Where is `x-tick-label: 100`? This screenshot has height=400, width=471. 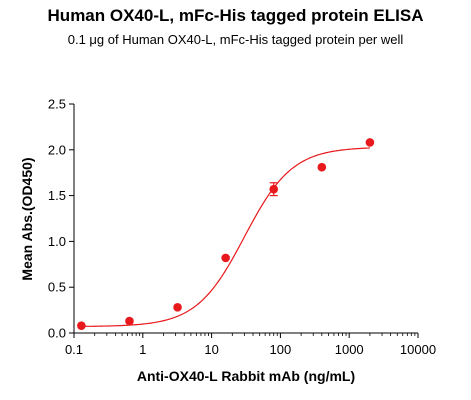
x-tick-label: 100 is located at coordinates (281, 349).